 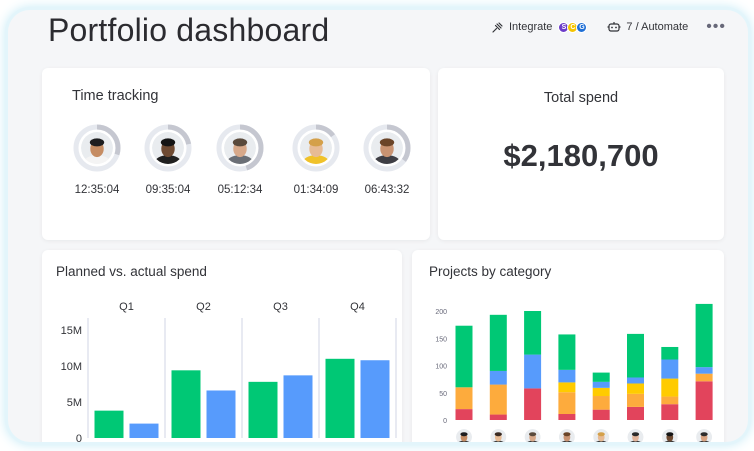 What do you see at coordinates (657, 27) in the screenshot?
I see `automate-label: 7 / Automate` at bounding box center [657, 27].